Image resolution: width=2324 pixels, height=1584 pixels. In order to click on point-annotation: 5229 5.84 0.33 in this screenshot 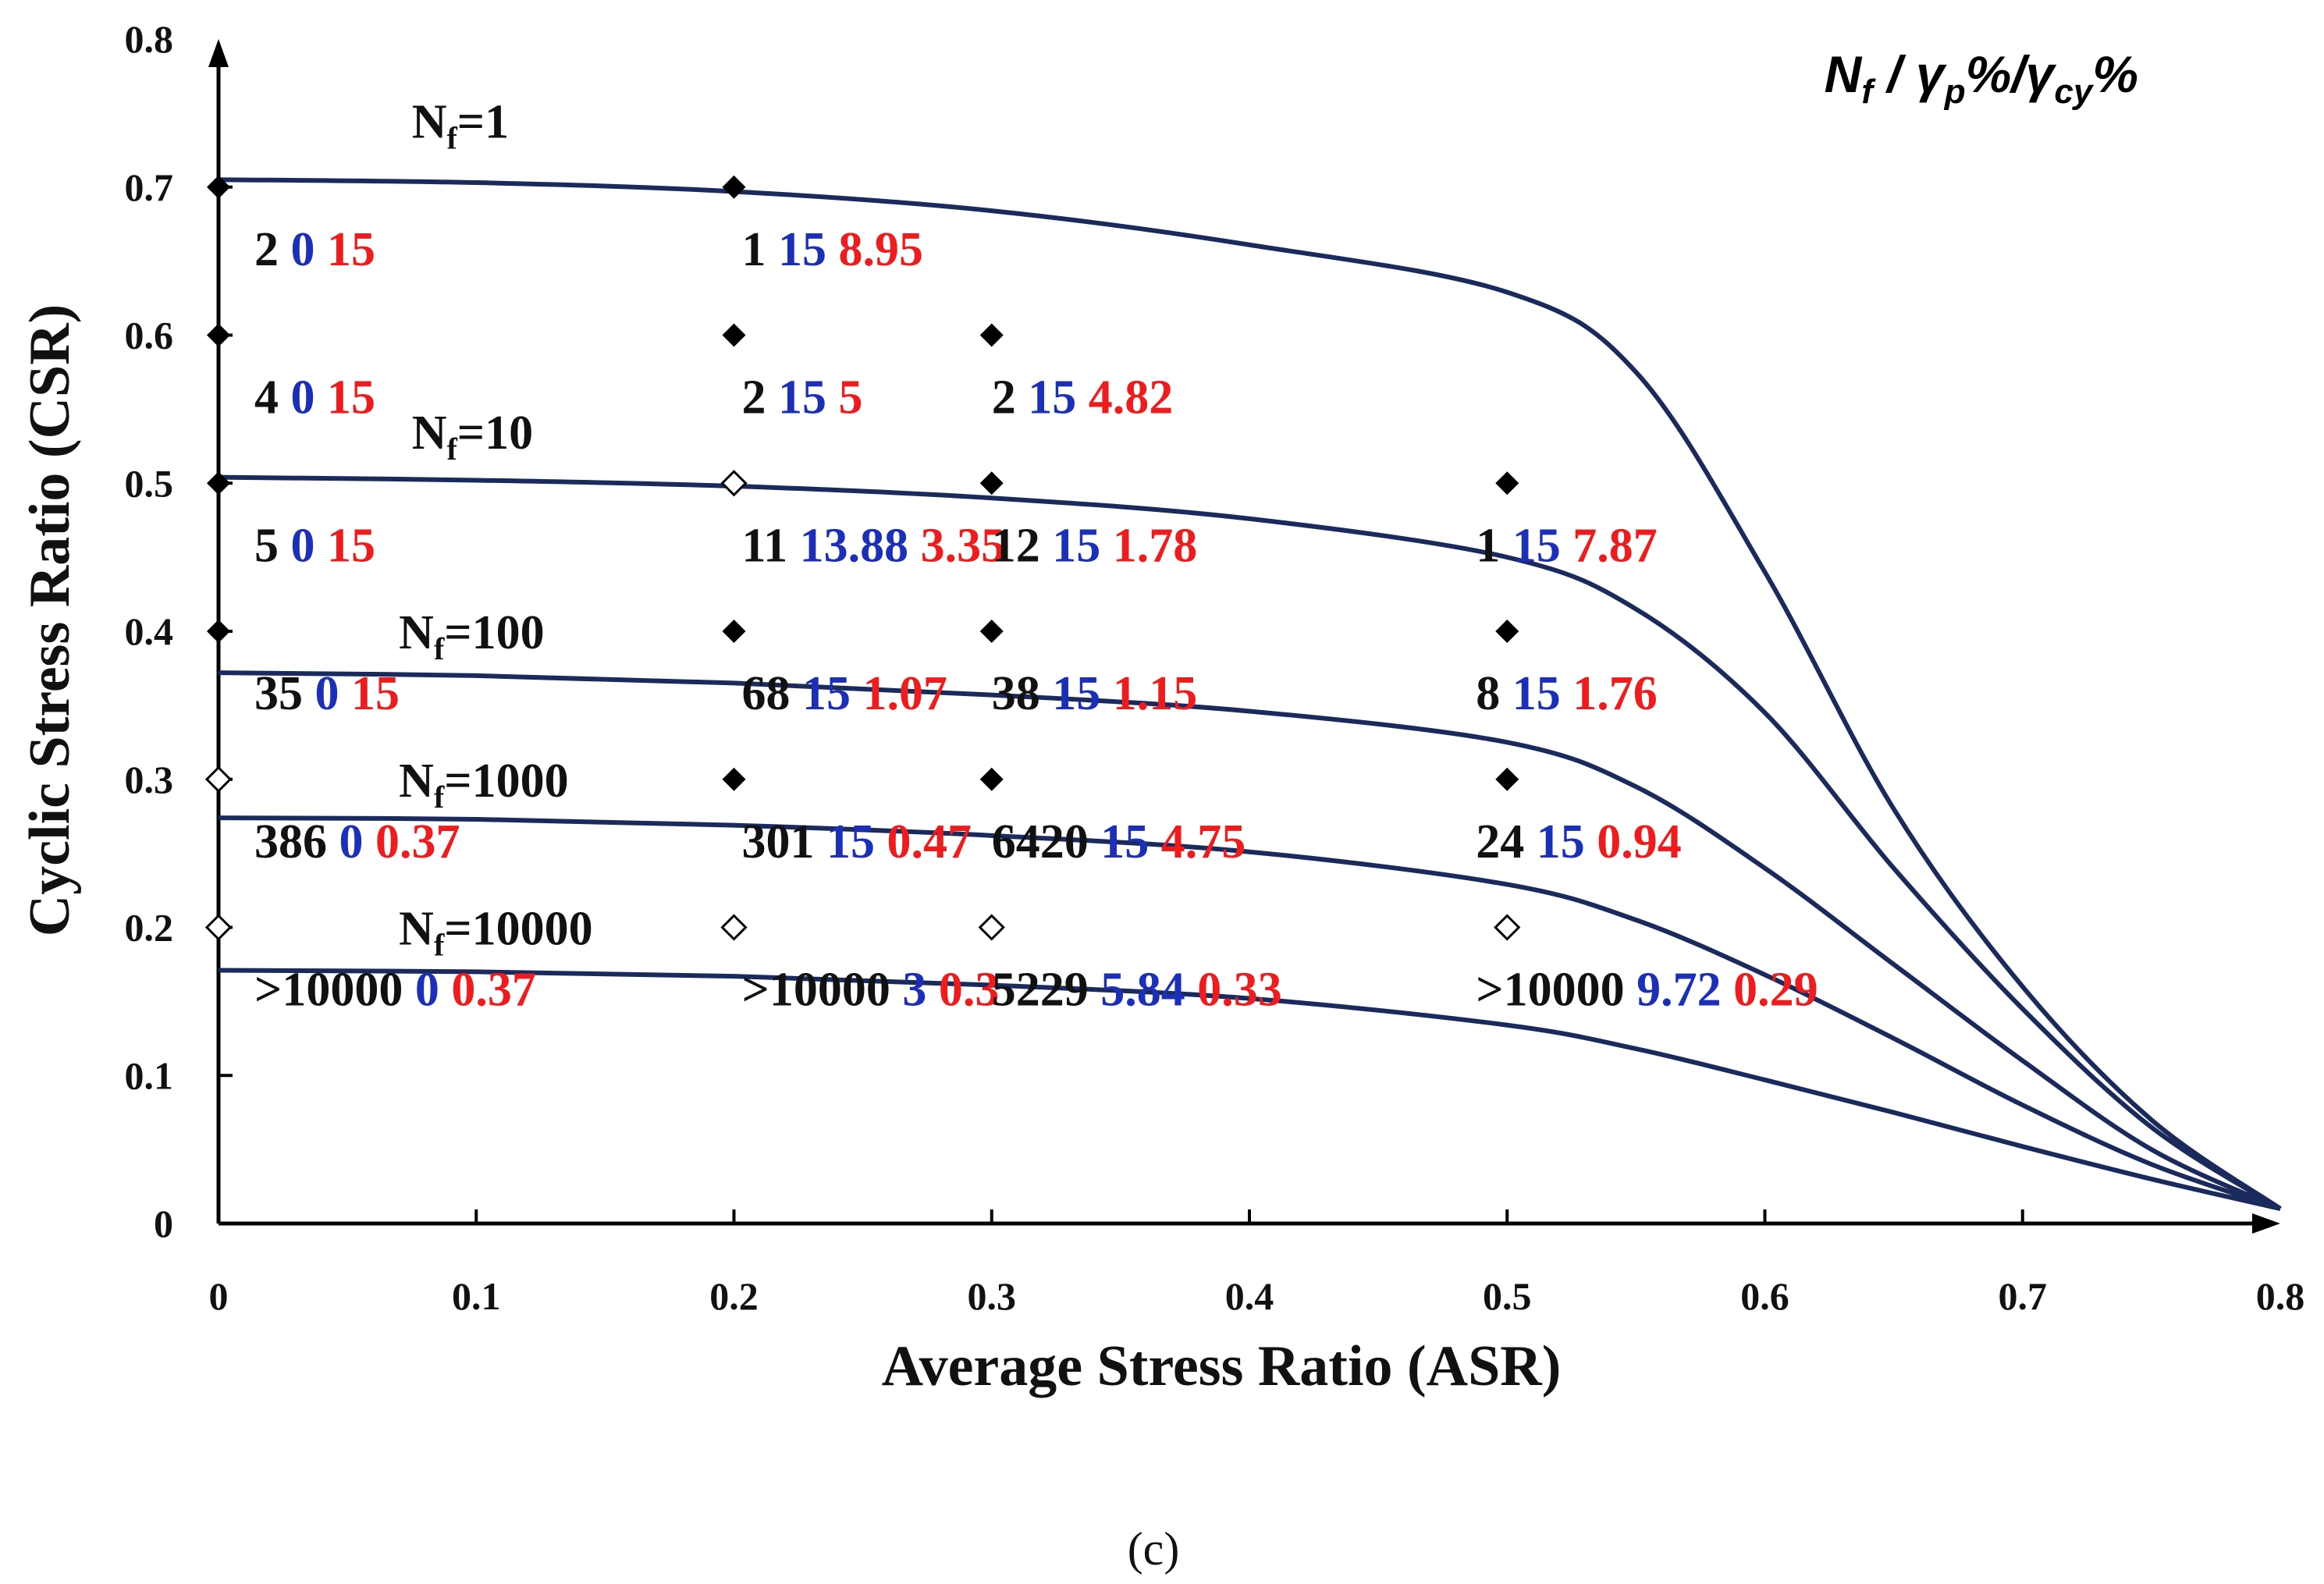, I will do `click(1137, 990)`.